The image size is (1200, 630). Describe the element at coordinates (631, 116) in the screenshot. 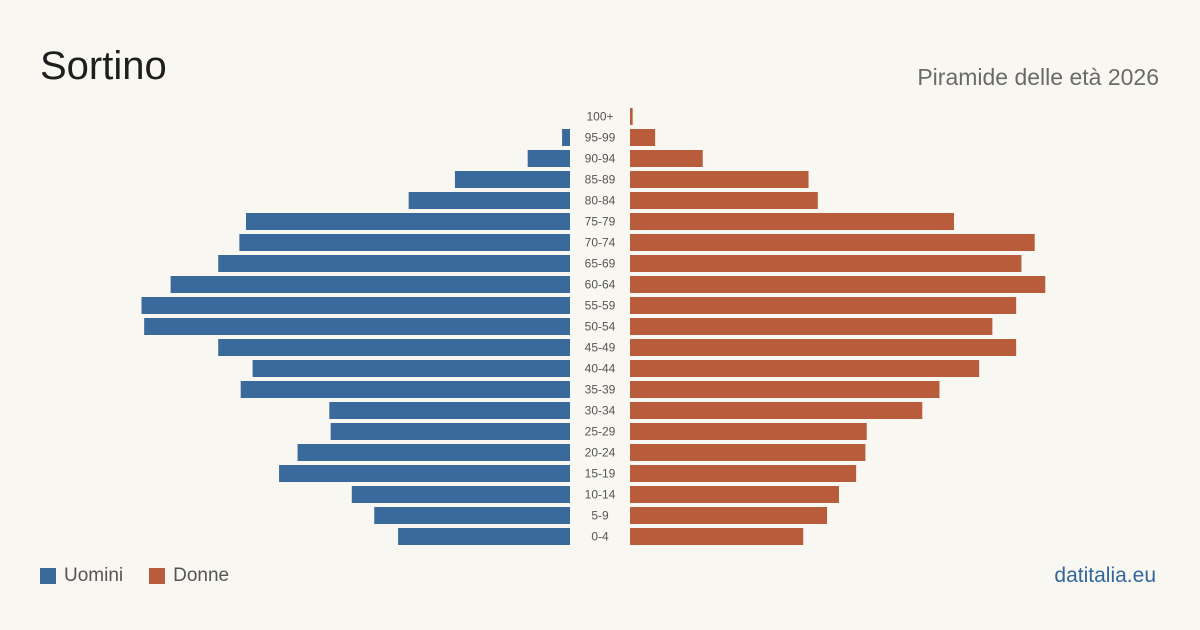

I see `bar-donne-100plus` at that location.